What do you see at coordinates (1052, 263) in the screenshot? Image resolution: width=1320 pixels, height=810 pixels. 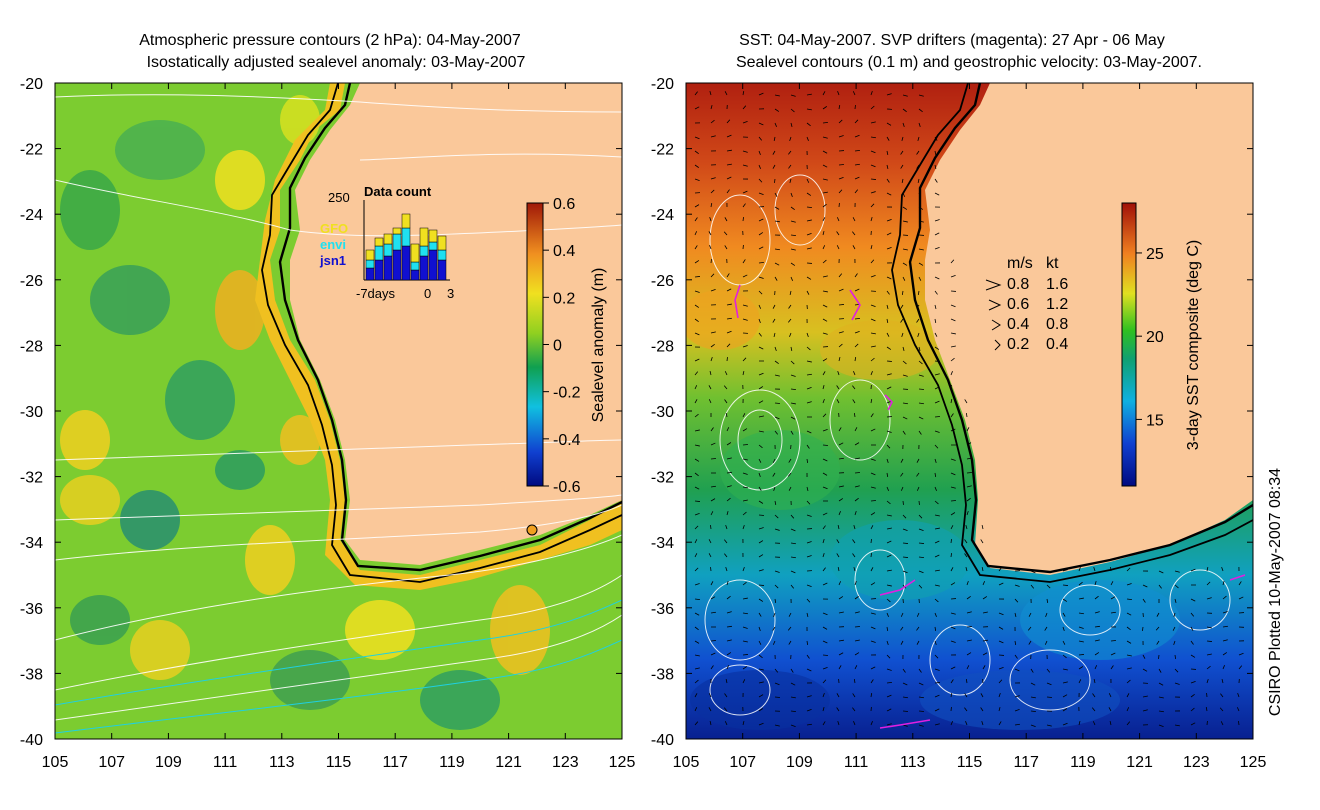 I see `speed-legend-header-kt: kt` at bounding box center [1052, 263].